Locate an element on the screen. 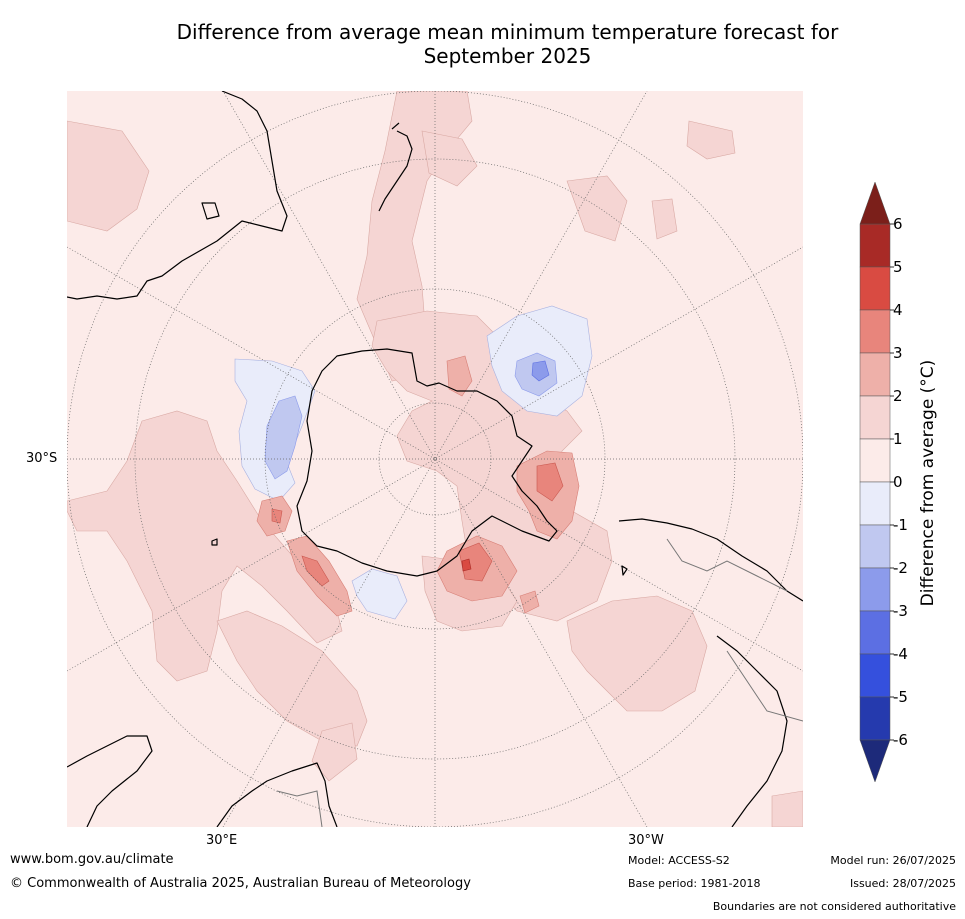 The width and height of the screenshot is (965, 919). south-america-coast is located at coordinates (710, 672).